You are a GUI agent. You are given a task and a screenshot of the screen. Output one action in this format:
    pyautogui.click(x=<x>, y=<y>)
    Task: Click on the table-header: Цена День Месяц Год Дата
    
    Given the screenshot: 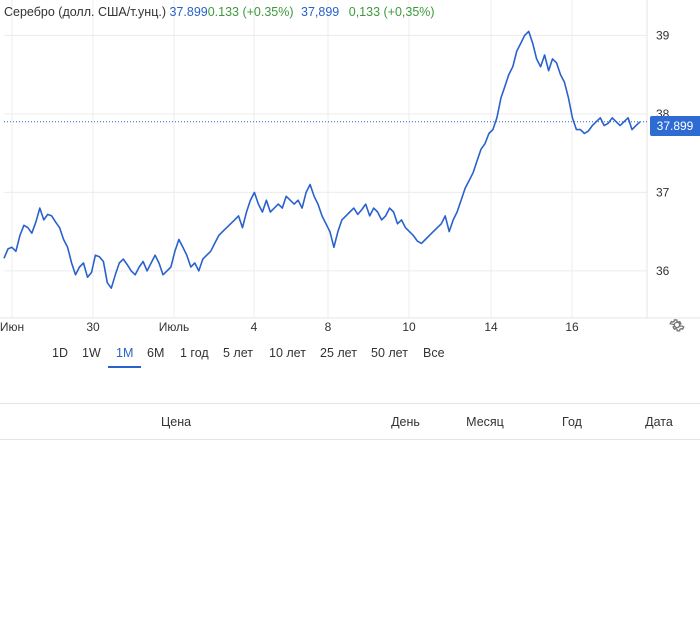 What is the action you would take?
    pyautogui.click(x=350, y=421)
    